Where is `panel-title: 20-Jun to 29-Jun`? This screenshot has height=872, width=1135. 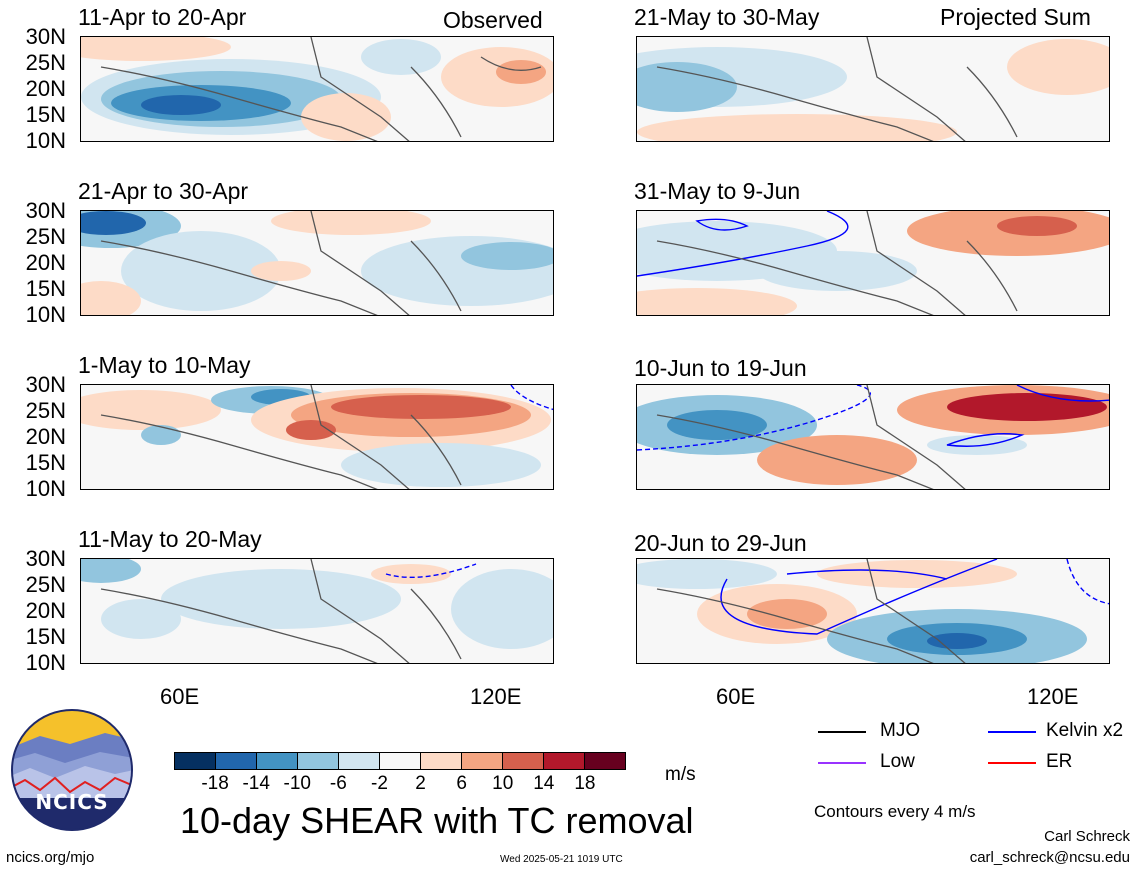
panel-title: 20-Jun to 29-Jun is located at coordinates (720, 543).